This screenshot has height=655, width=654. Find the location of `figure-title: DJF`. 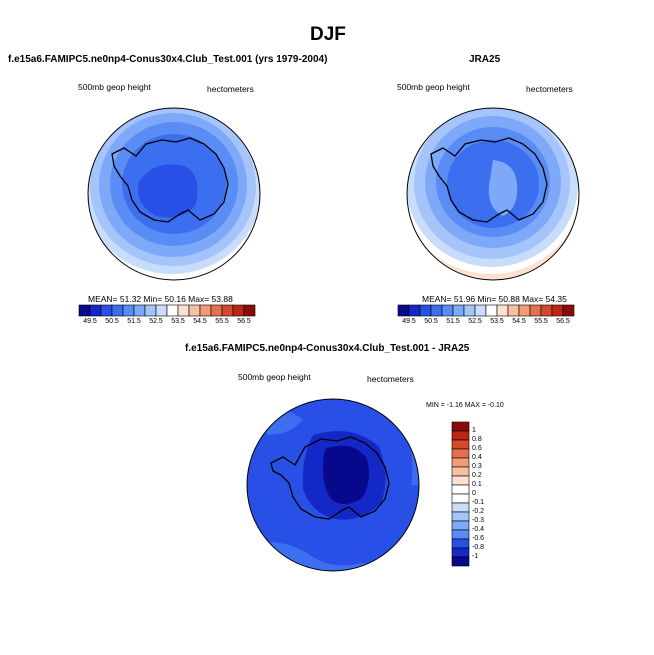

figure-title: DJF is located at coordinates (328, 34).